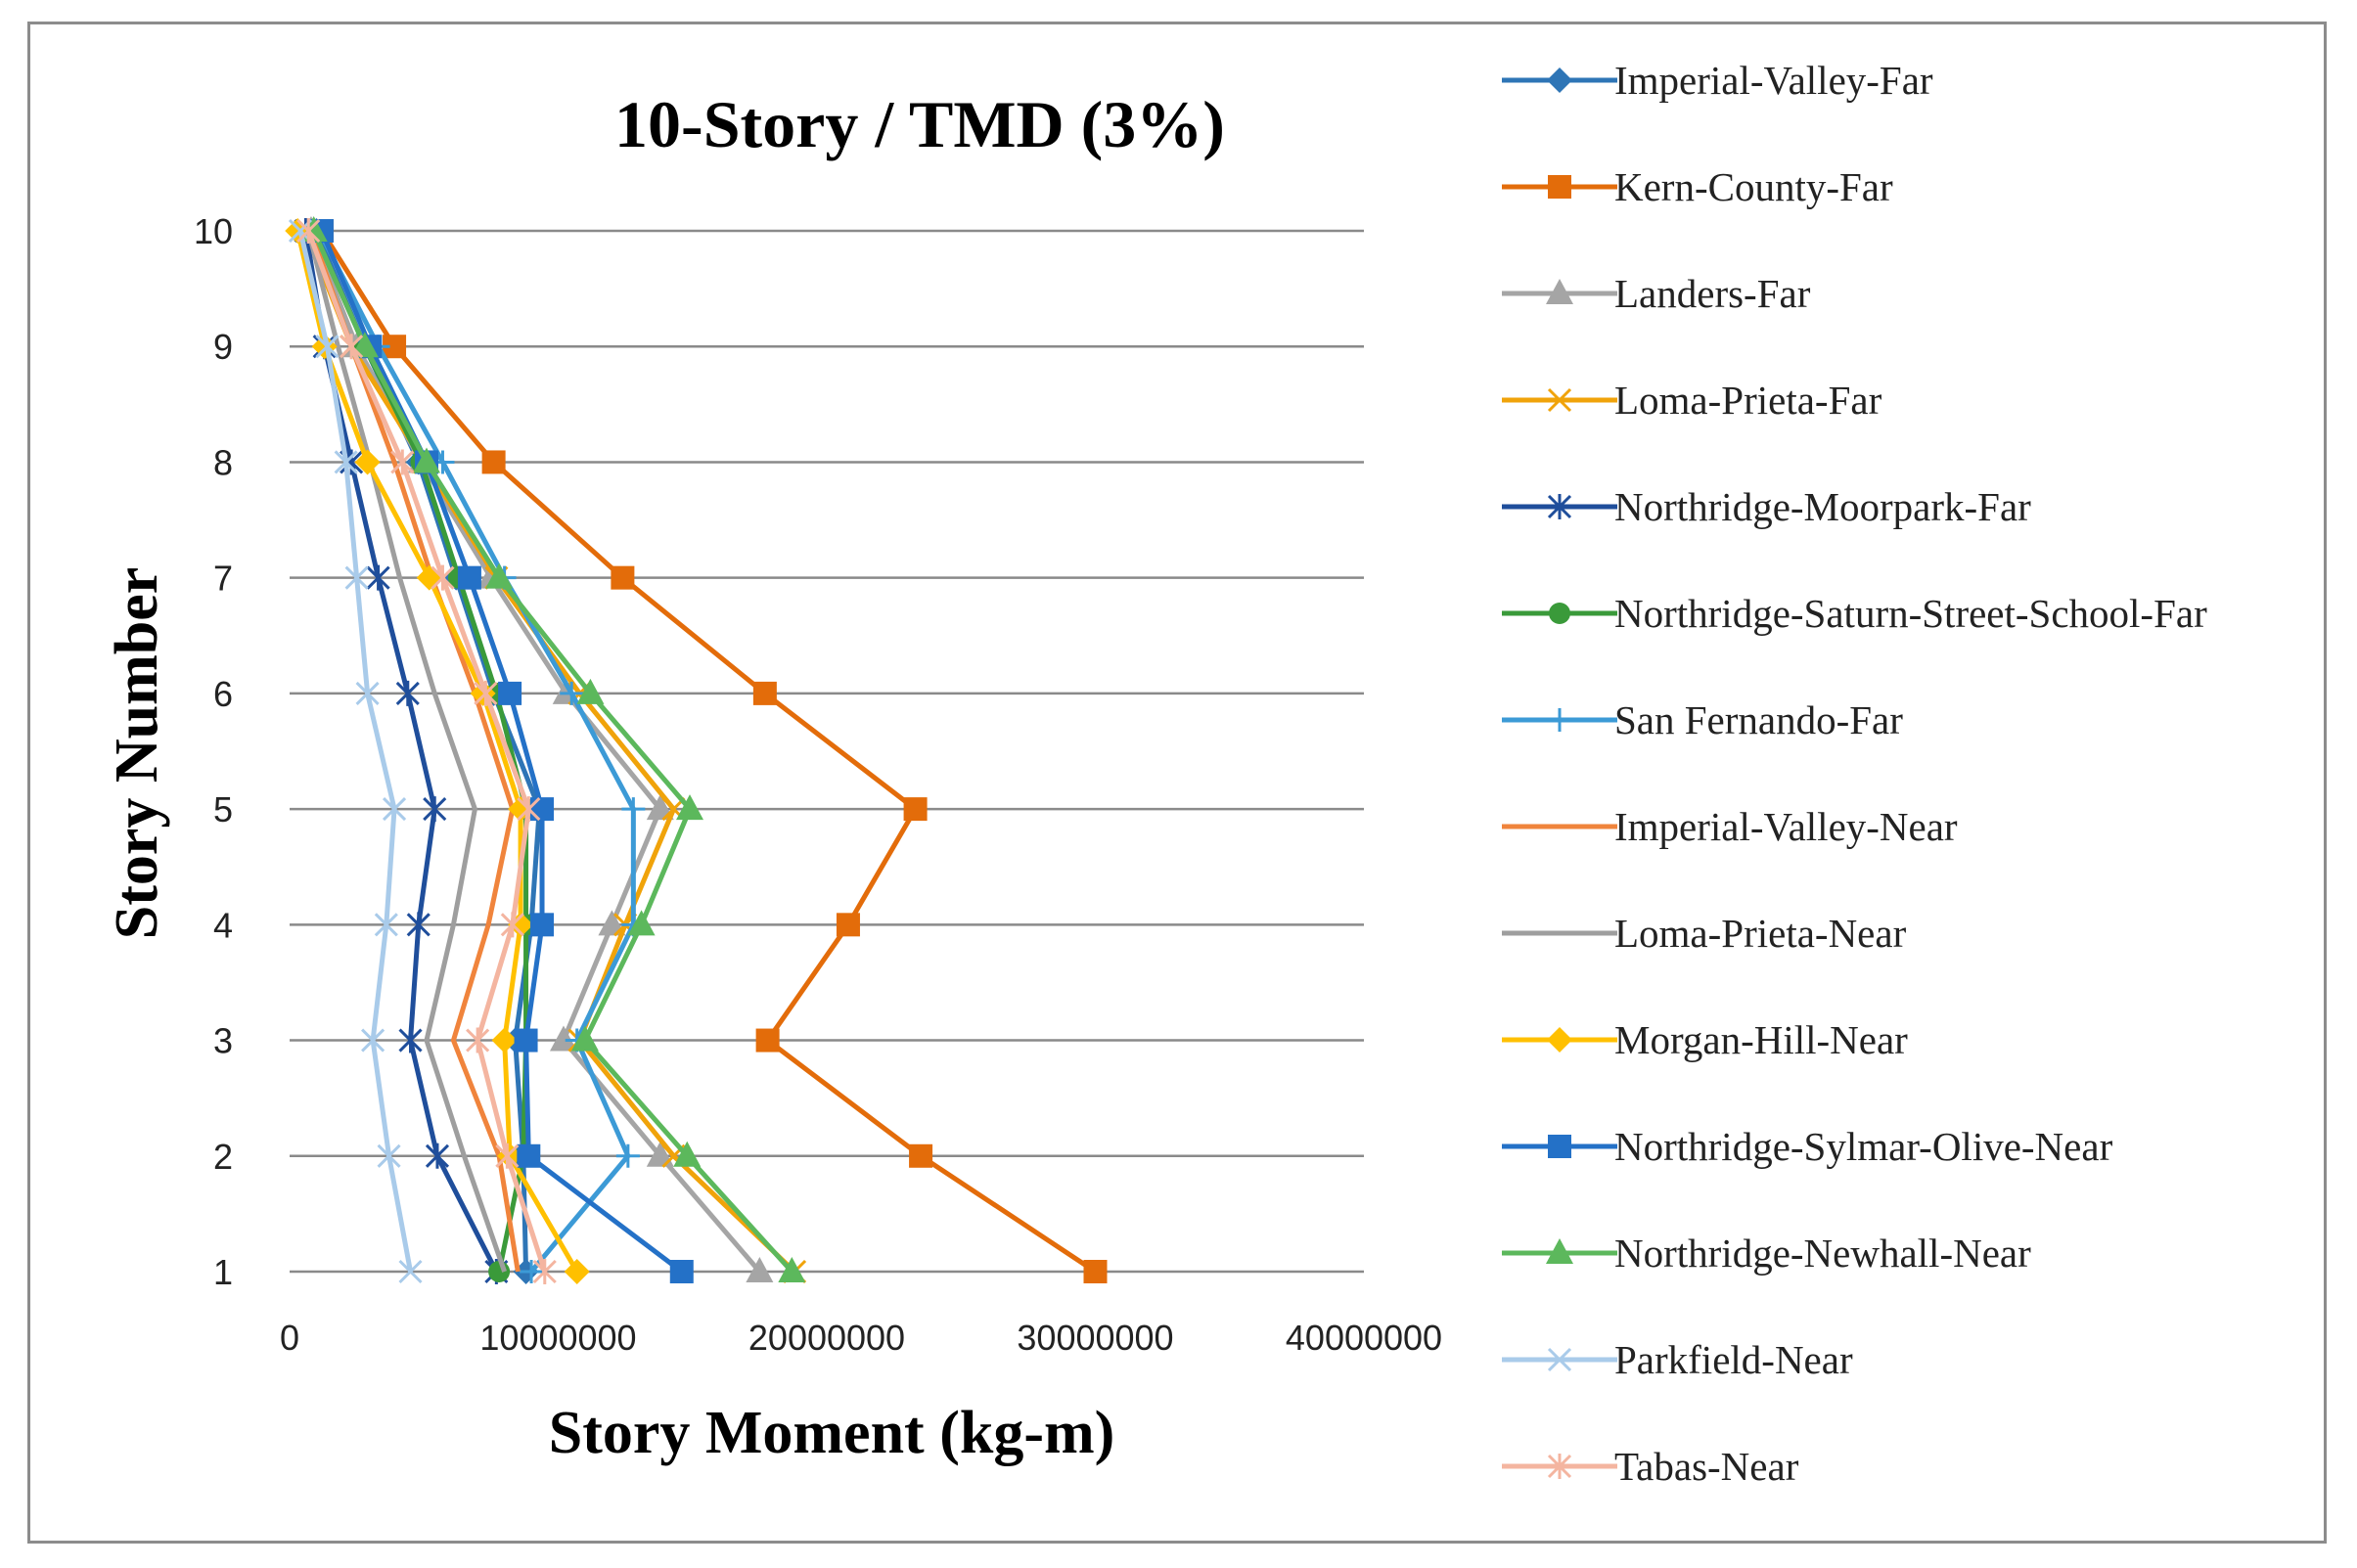 This screenshot has width=2357, height=1568. I want to click on legend-label: Imperial-Valley-Far, so click(1773, 80).